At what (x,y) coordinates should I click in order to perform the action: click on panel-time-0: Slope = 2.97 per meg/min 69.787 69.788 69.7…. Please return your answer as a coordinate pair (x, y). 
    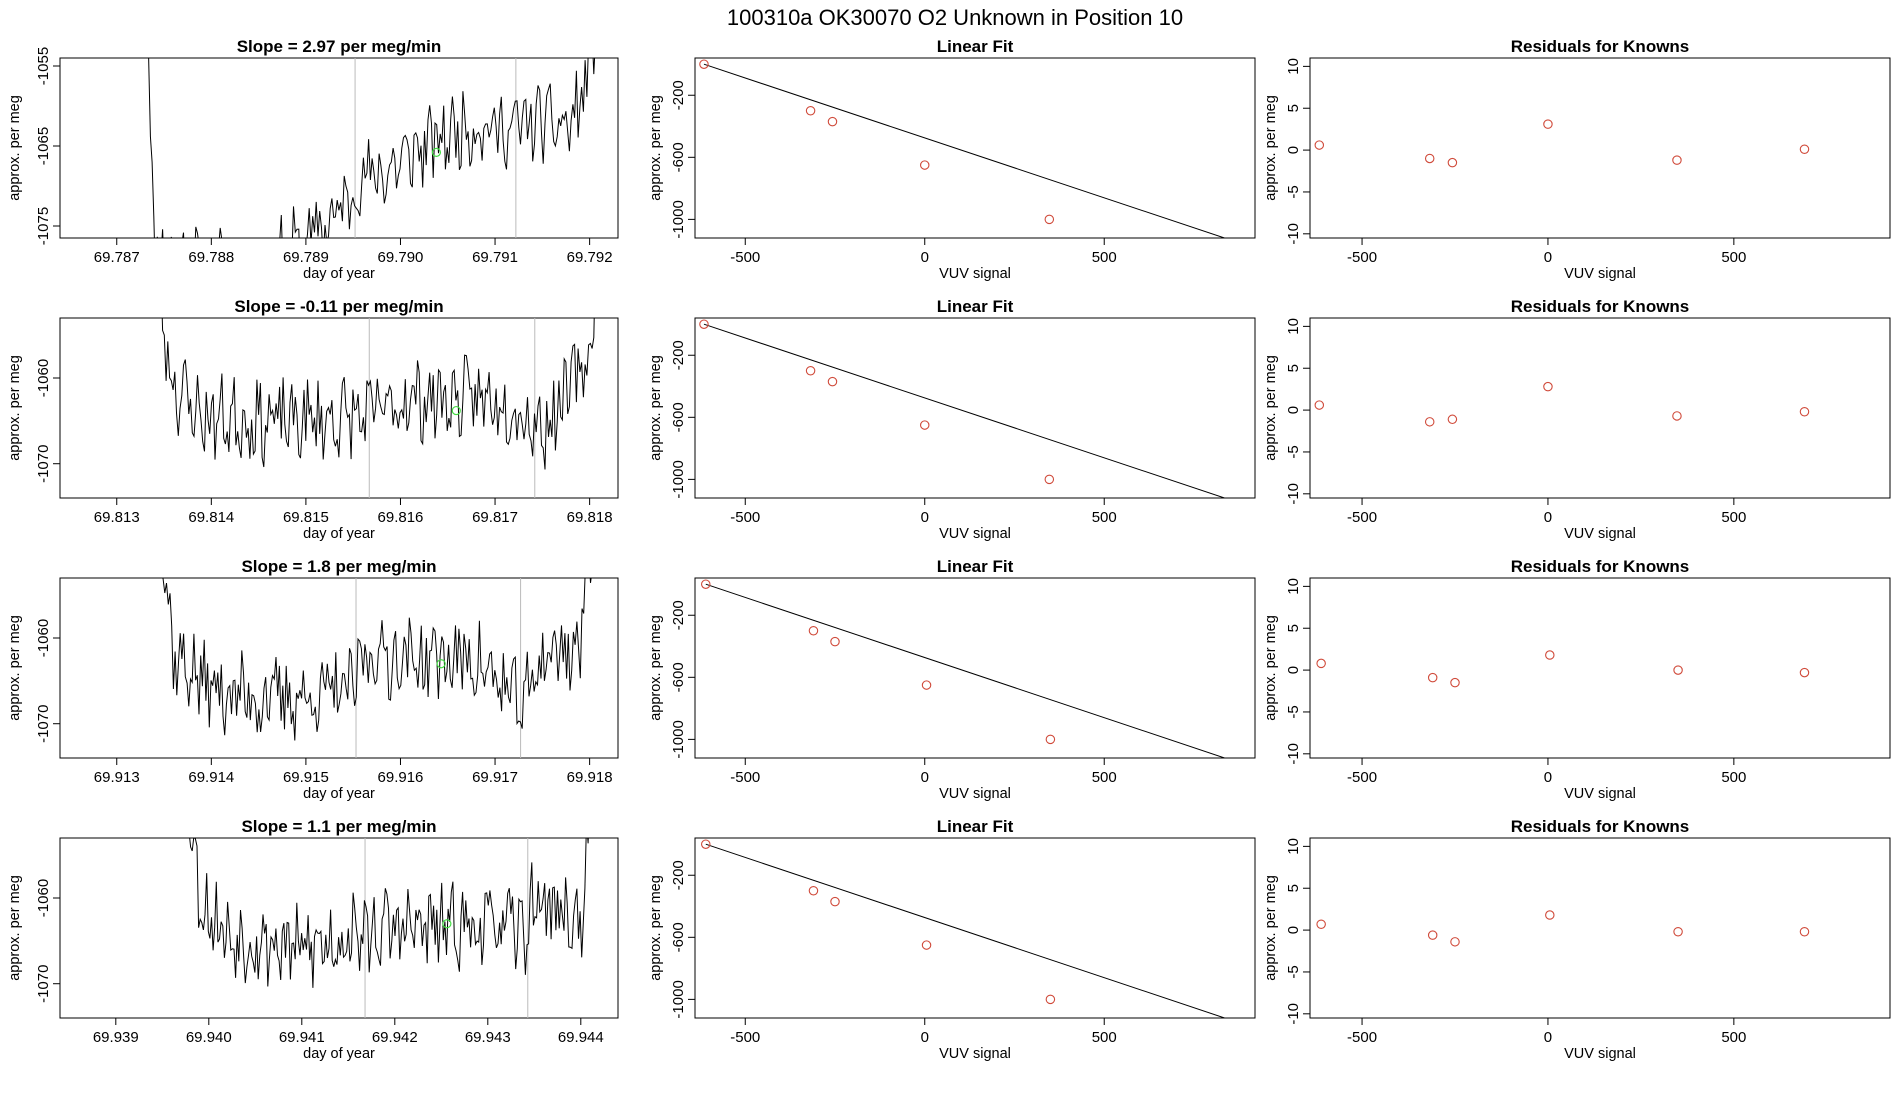
    Looking at the image, I should click on (313, 159).